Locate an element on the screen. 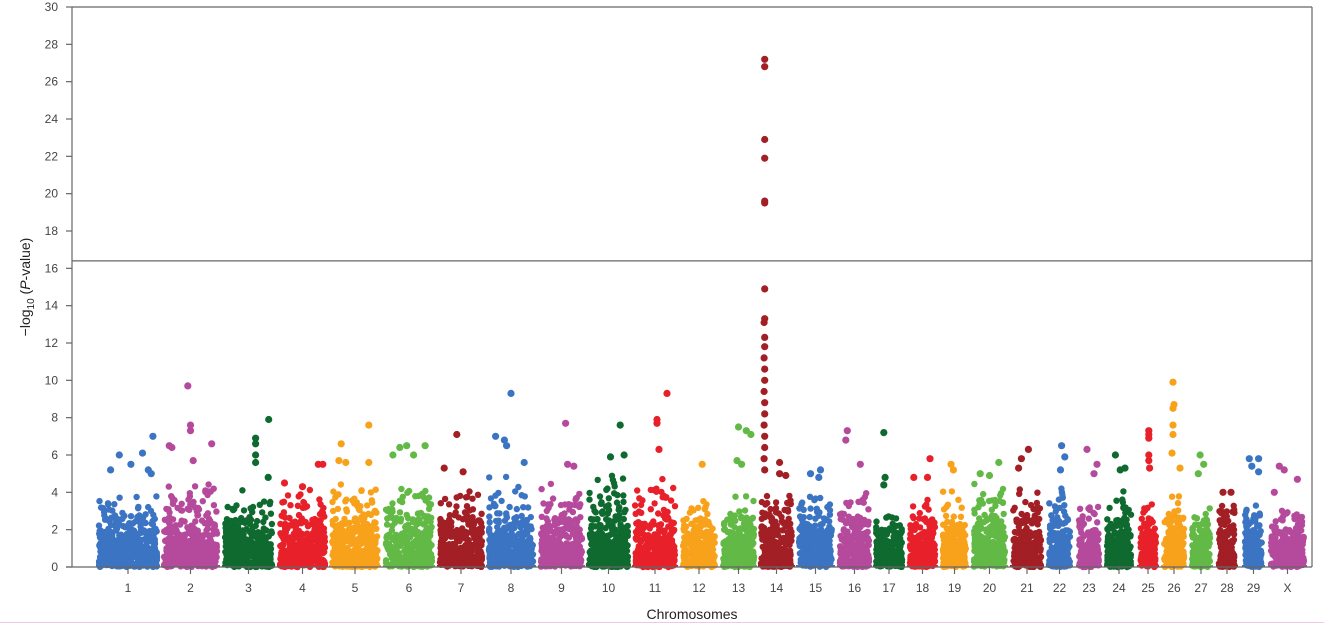 The height and width of the screenshot is (626, 1324). chromosome-6-points is located at coordinates (409, 506).